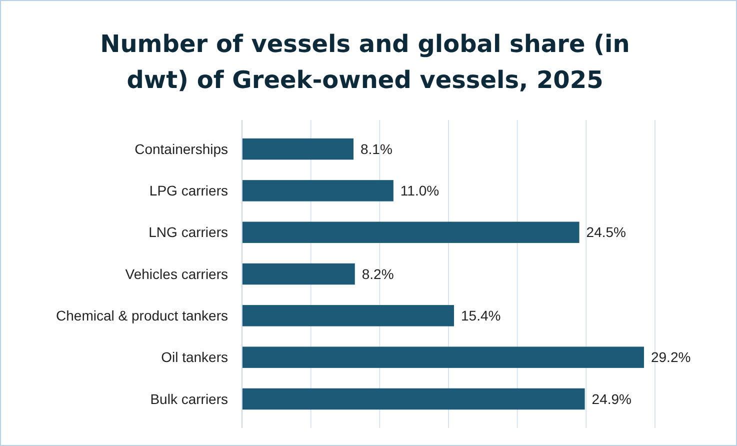 Image resolution: width=737 pixels, height=446 pixels. What do you see at coordinates (670, 357) in the screenshot?
I see `data-label: 29.2%` at bounding box center [670, 357].